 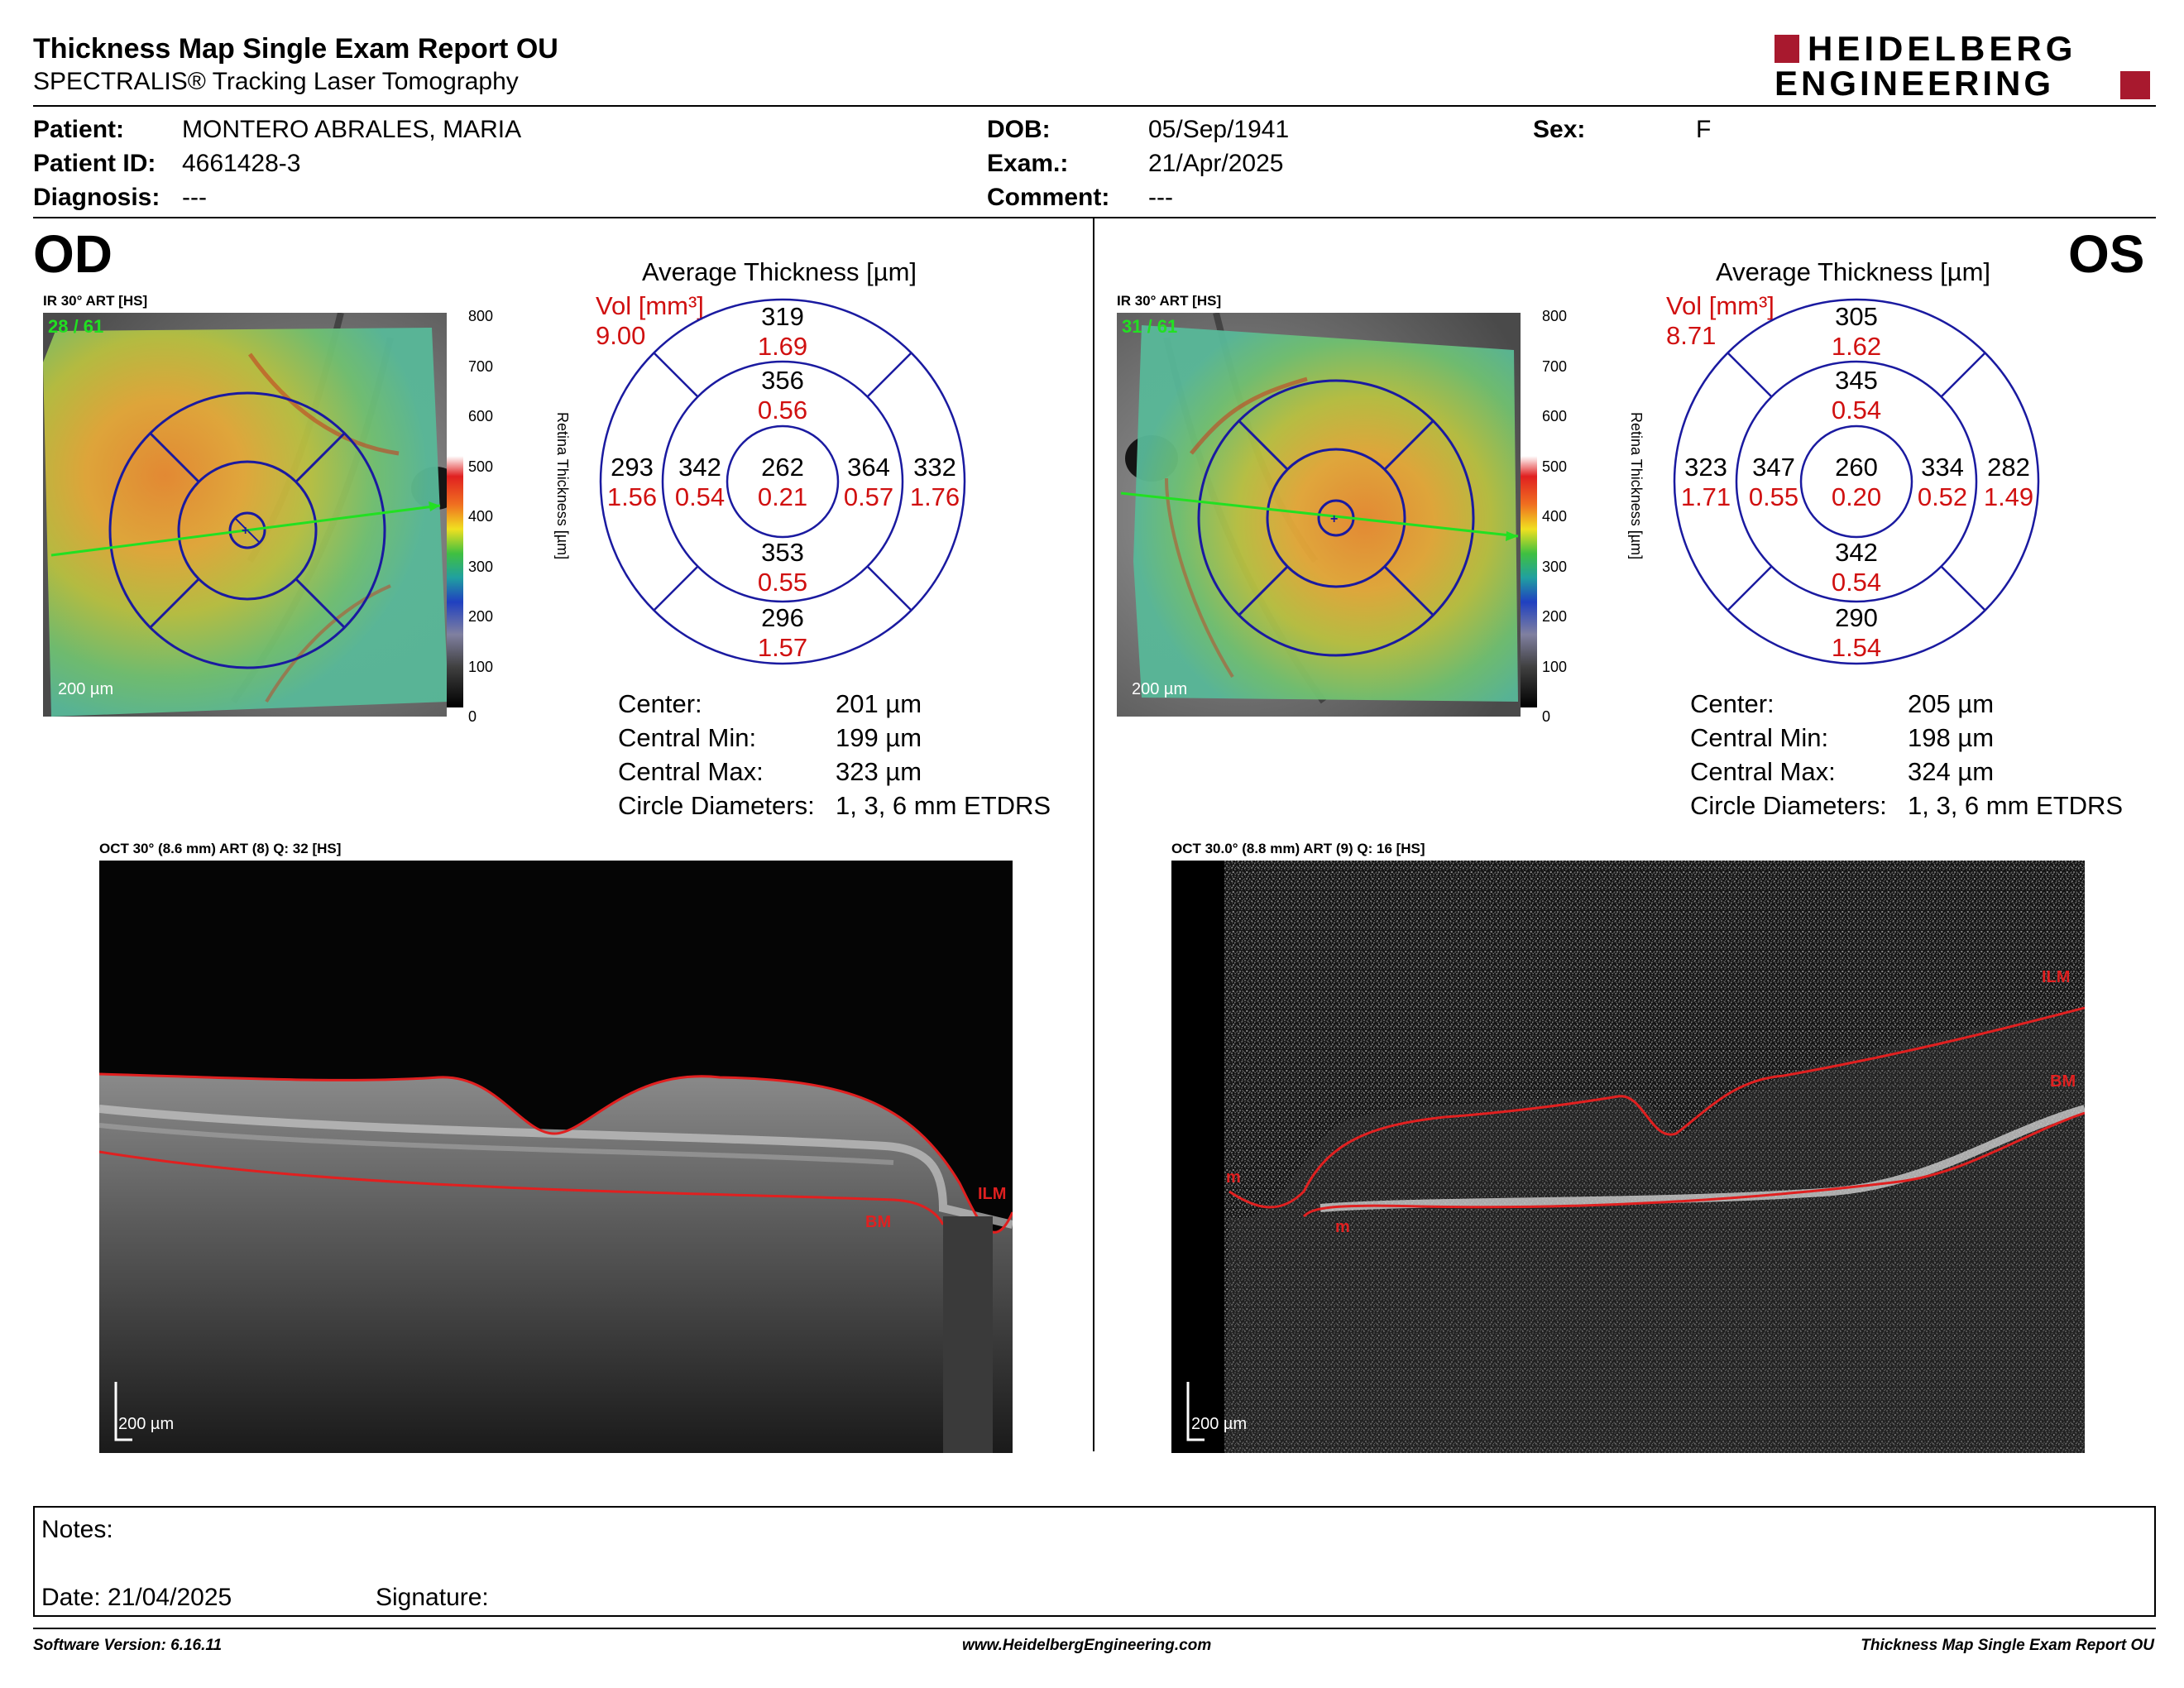 I want to click on notes-box: Notes: Date: 21/04/2025 Signature:, so click(x=1094, y=1561).